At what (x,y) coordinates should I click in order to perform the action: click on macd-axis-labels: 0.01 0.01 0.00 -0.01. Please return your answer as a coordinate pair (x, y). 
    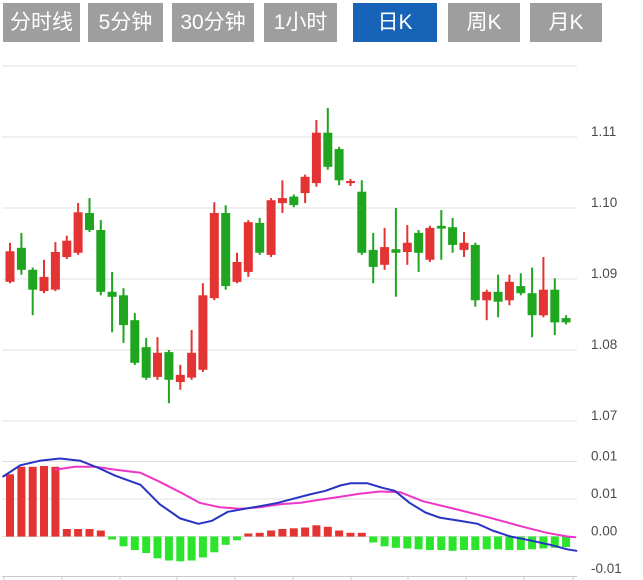
    Looking at the image, I should click on (606, 513).